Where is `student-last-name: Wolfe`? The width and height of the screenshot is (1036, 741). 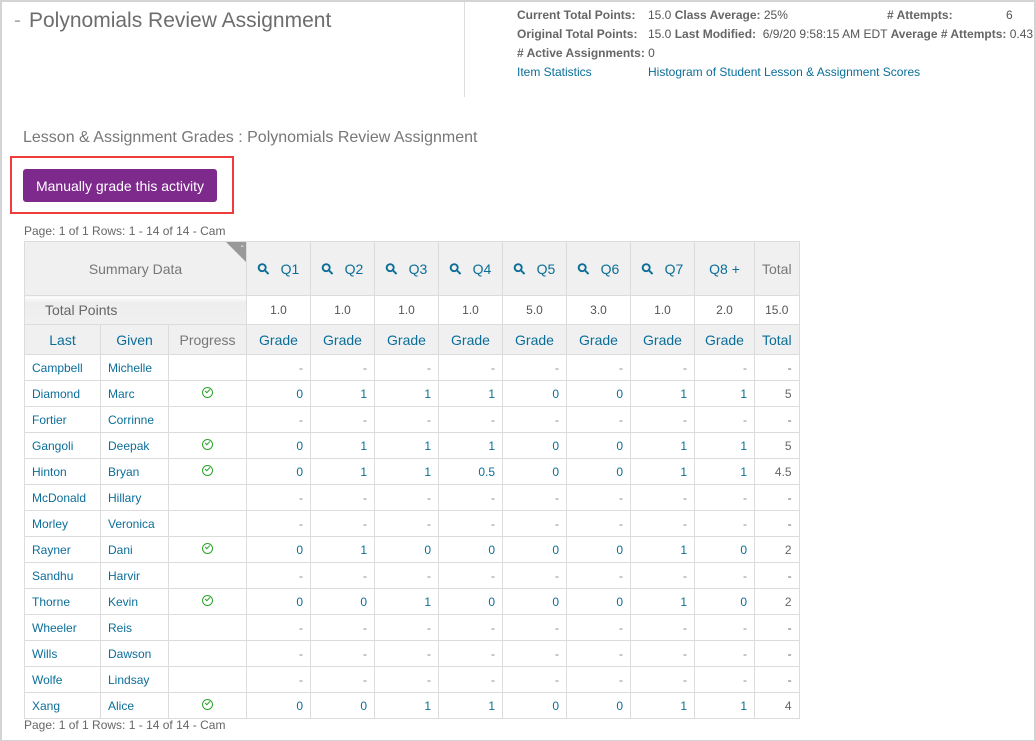 student-last-name: Wolfe is located at coordinates (62, 679).